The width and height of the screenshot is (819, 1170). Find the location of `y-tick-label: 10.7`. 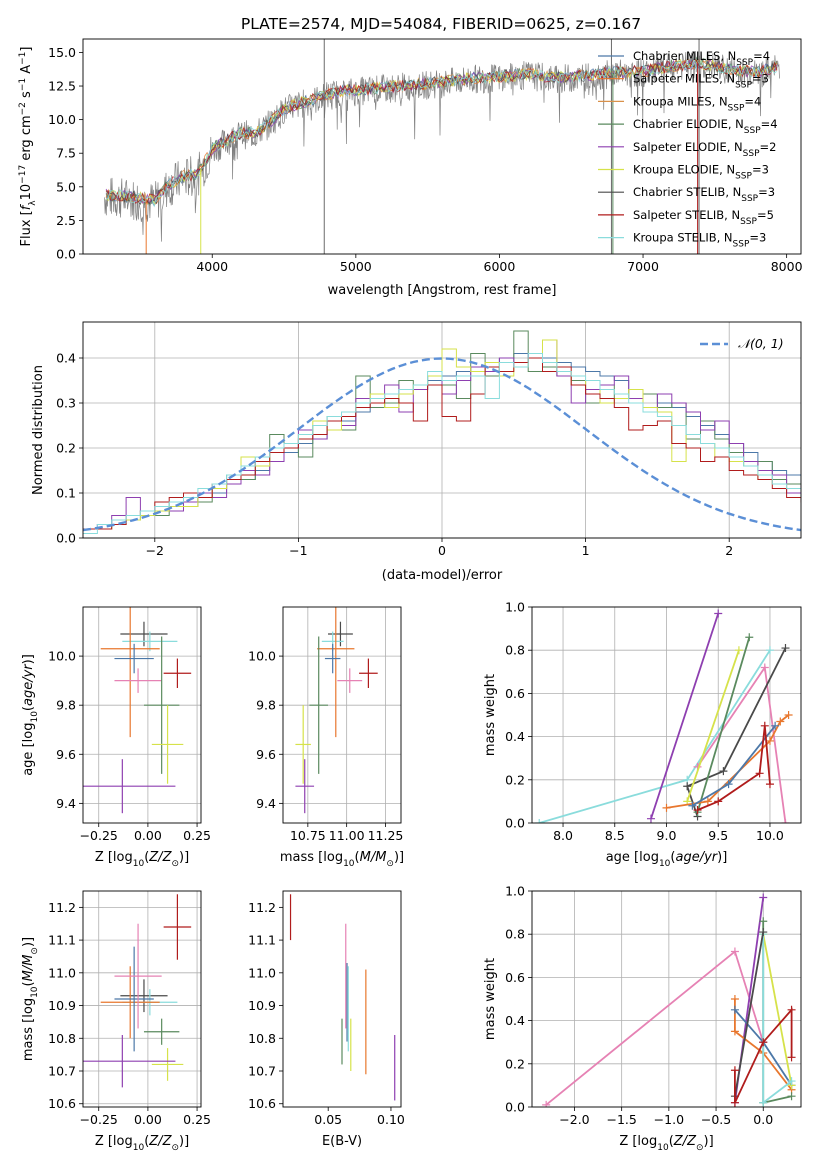

y-tick-label: 10.7 is located at coordinates (262, 1071).